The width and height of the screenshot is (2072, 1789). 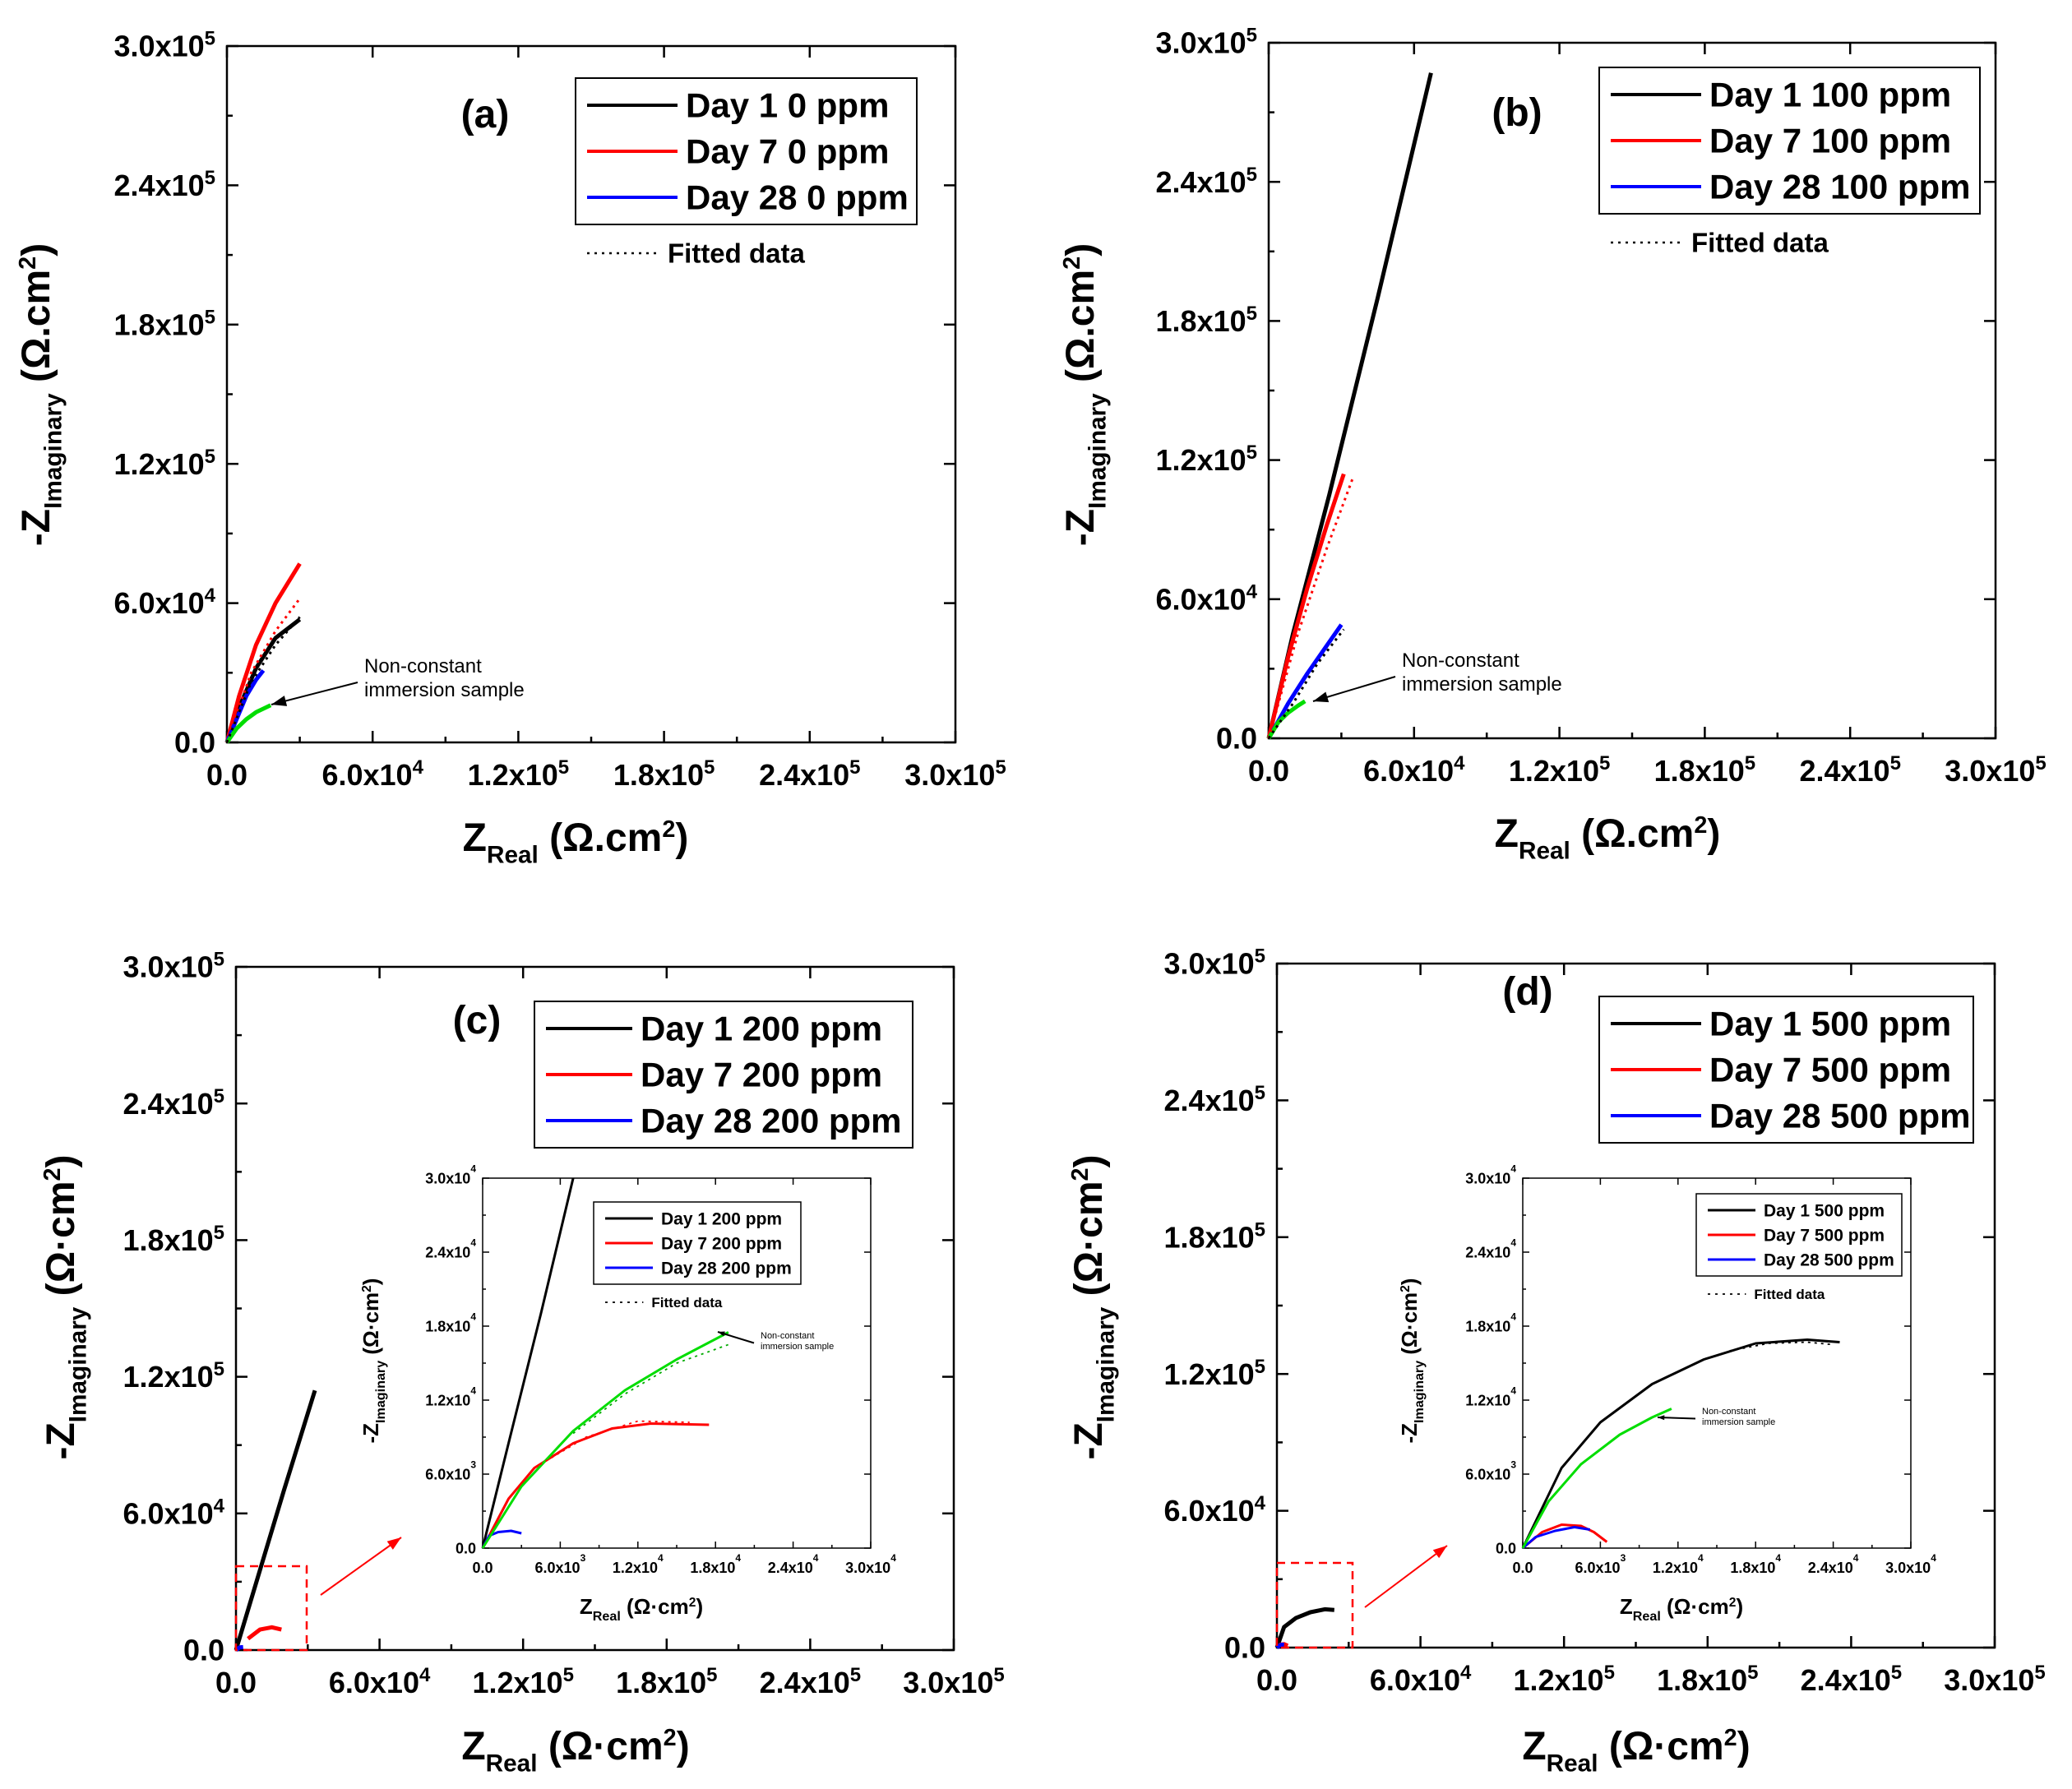 What do you see at coordinates (1406, 1576) in the screenshot?
I see `panel-d-zoom-arrow` at bounding box center [1406, 1576].